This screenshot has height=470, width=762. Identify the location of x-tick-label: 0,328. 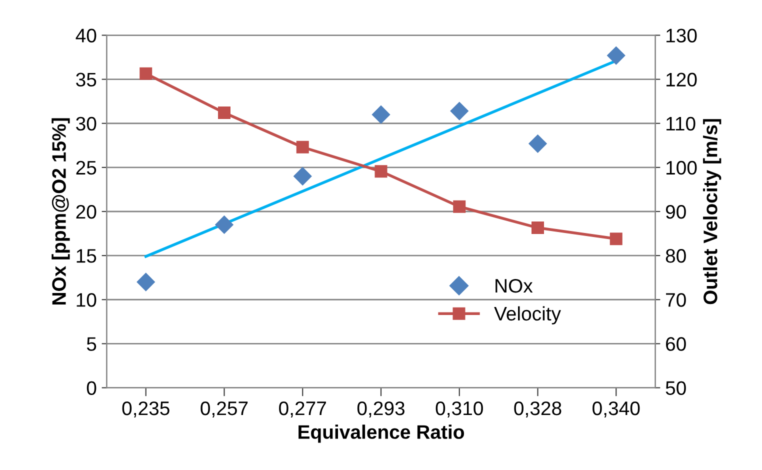
(538, 409).